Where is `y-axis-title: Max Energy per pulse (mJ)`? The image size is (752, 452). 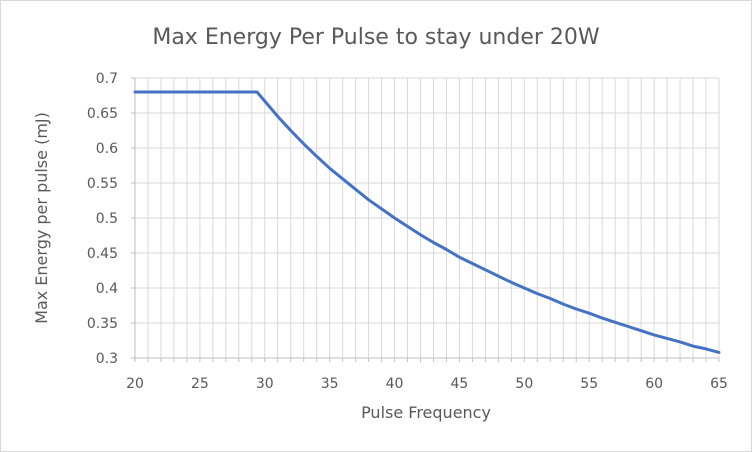
y-axis-title: Max Energy per pulse (mJ) is located at coordinates (41, 218).